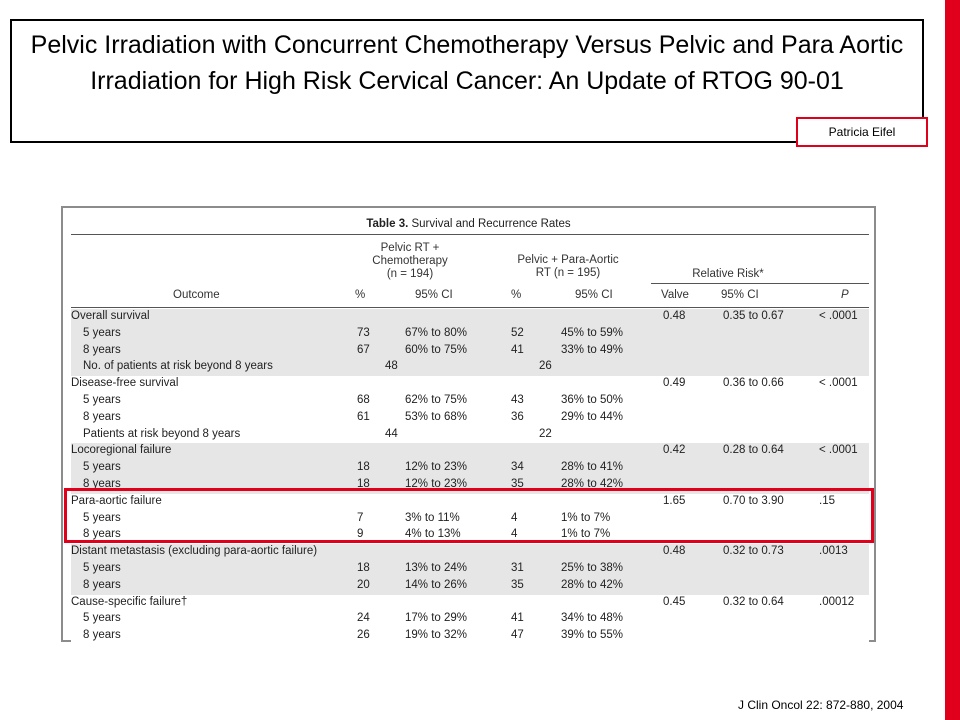 The height and width of the screenshot is (720, 960). What do you see at coordinates (116, 500) in the screenshot?
I see `table-cell: Para-aortic failure` at bounding box center [116, 500].